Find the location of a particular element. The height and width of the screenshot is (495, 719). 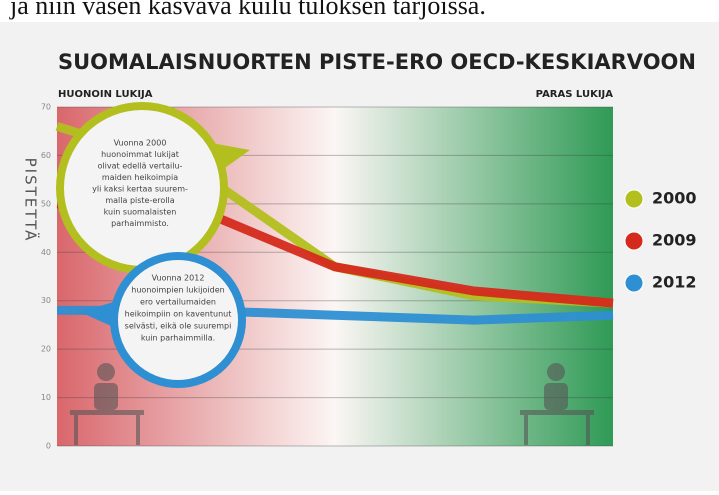

annotation-line: heikoimpiin on kaventunut is located at coordinates (178, 314).